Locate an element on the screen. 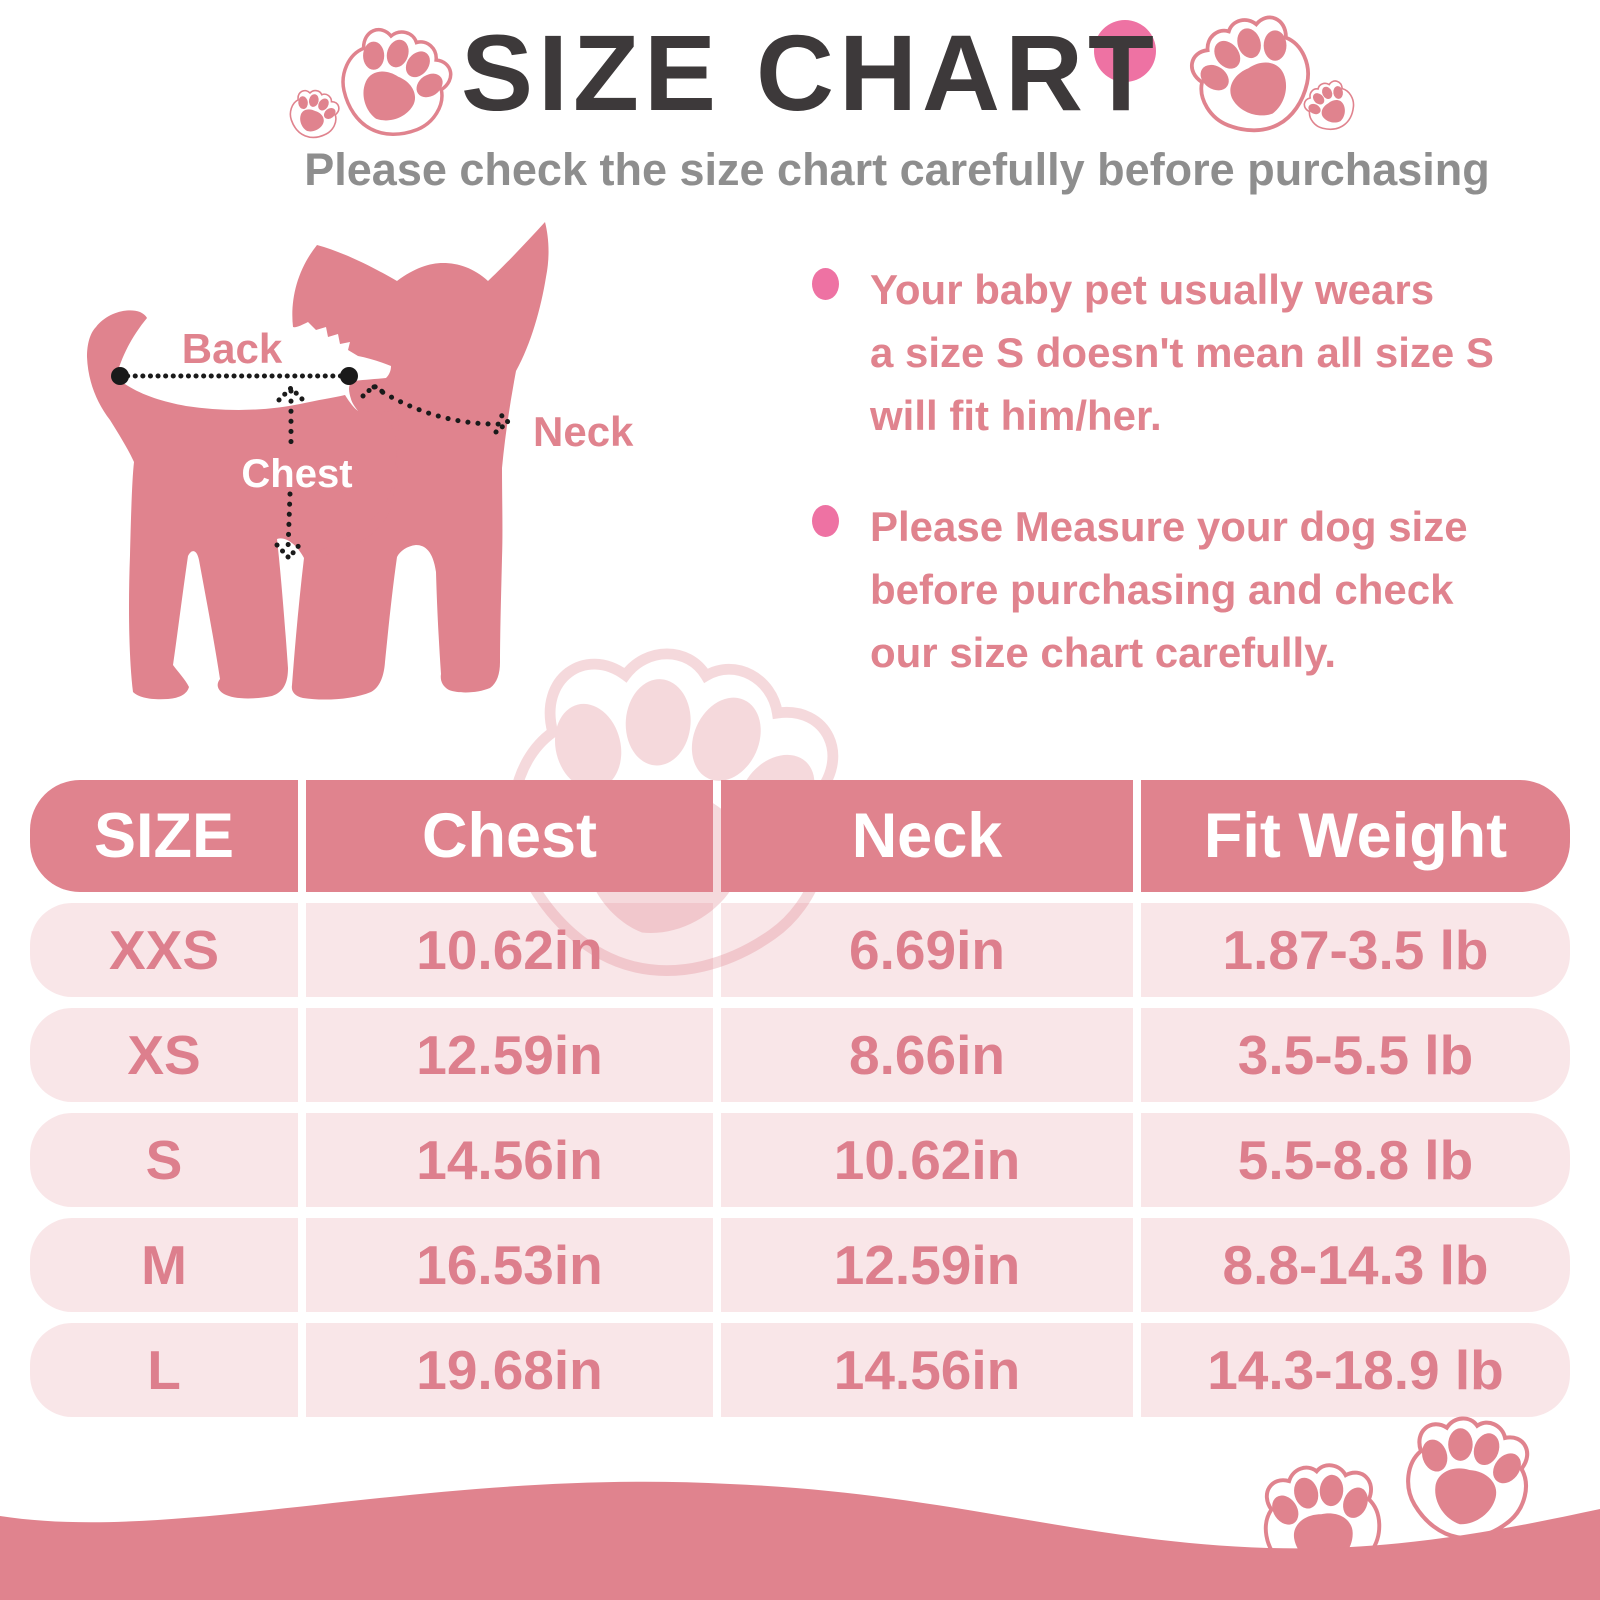 This screenshot has height=1600, width=1600. neck-label: Neck is located at coordinates (583, 431).